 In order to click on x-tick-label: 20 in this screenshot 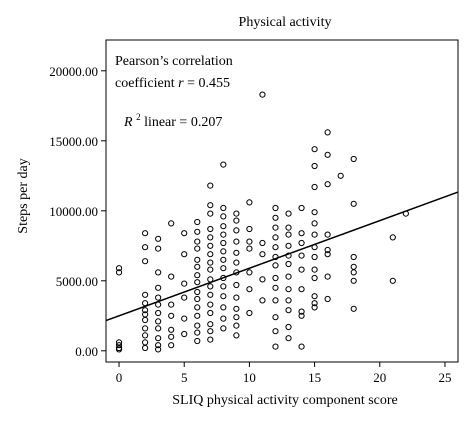, I will do `click(379, 377)`.